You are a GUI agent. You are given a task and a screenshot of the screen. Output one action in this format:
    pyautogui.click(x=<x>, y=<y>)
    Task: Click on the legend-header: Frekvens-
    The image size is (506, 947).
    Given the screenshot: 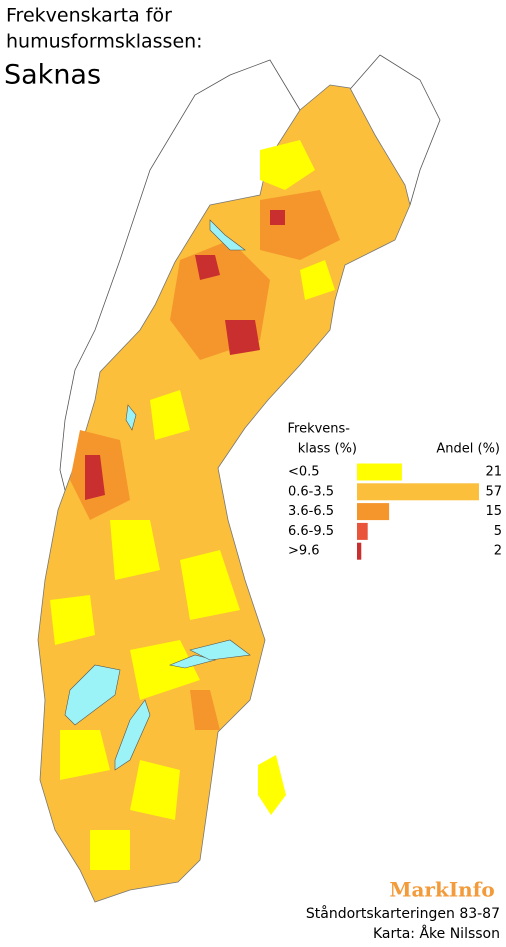 What is the action you would take?
    pyautogui.click(x=318, y=429)
    